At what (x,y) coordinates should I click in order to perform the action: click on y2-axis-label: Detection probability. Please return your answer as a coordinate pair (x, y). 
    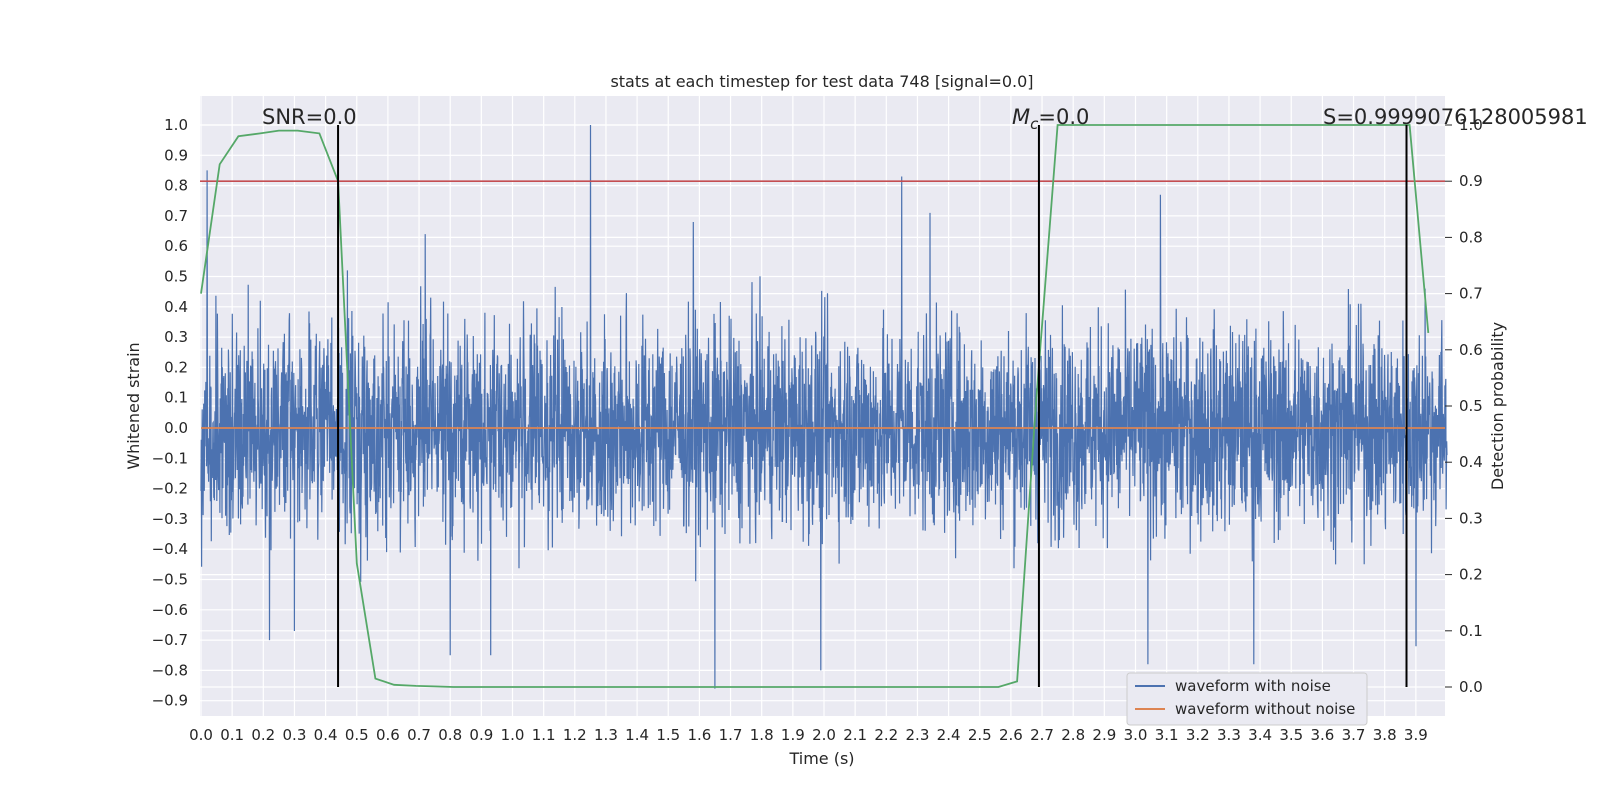
    Looking at the image, I should click on (1497, 406).